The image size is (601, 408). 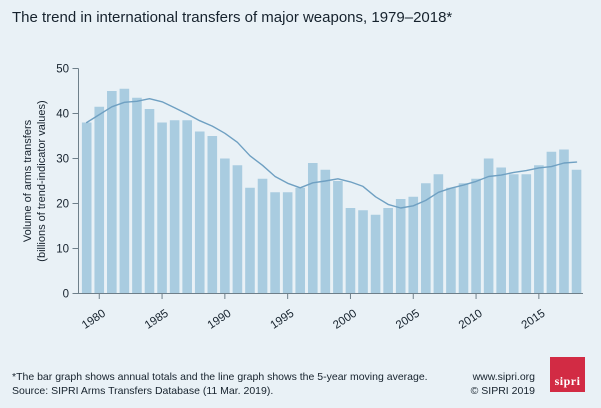 What do you see at coordinates (539, 229) in the screenshot?
I see `bar-2015` at bounding box center [539, 229].